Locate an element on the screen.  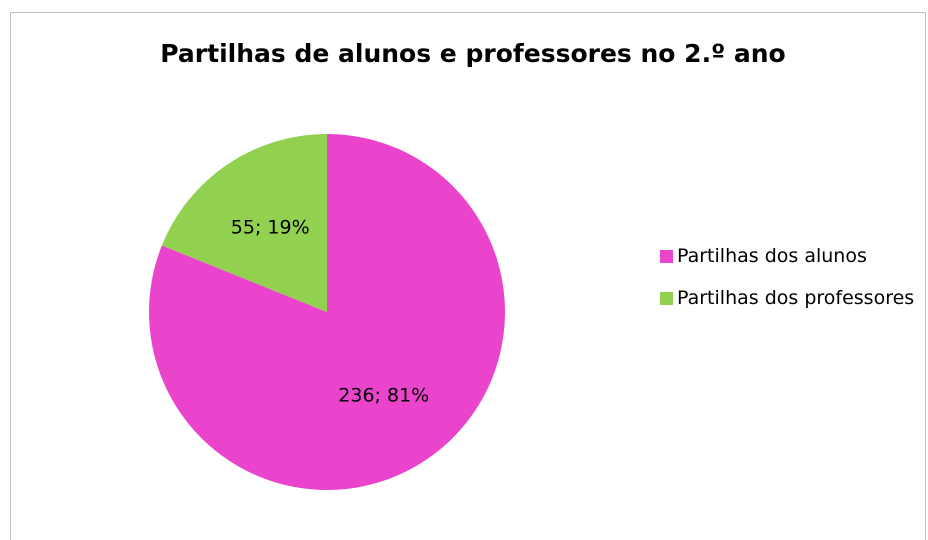
legend-item: Partilhas dos professores is located at coordinates (791, 298).